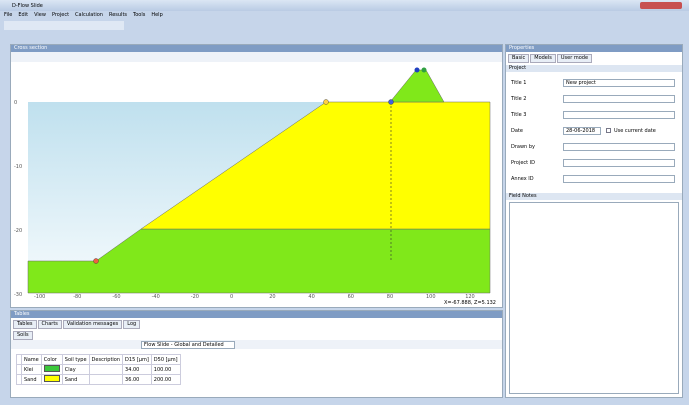 The width and height of the screenshot is (689, 405). I want to click on menu-item: Results, so click(118, 15).